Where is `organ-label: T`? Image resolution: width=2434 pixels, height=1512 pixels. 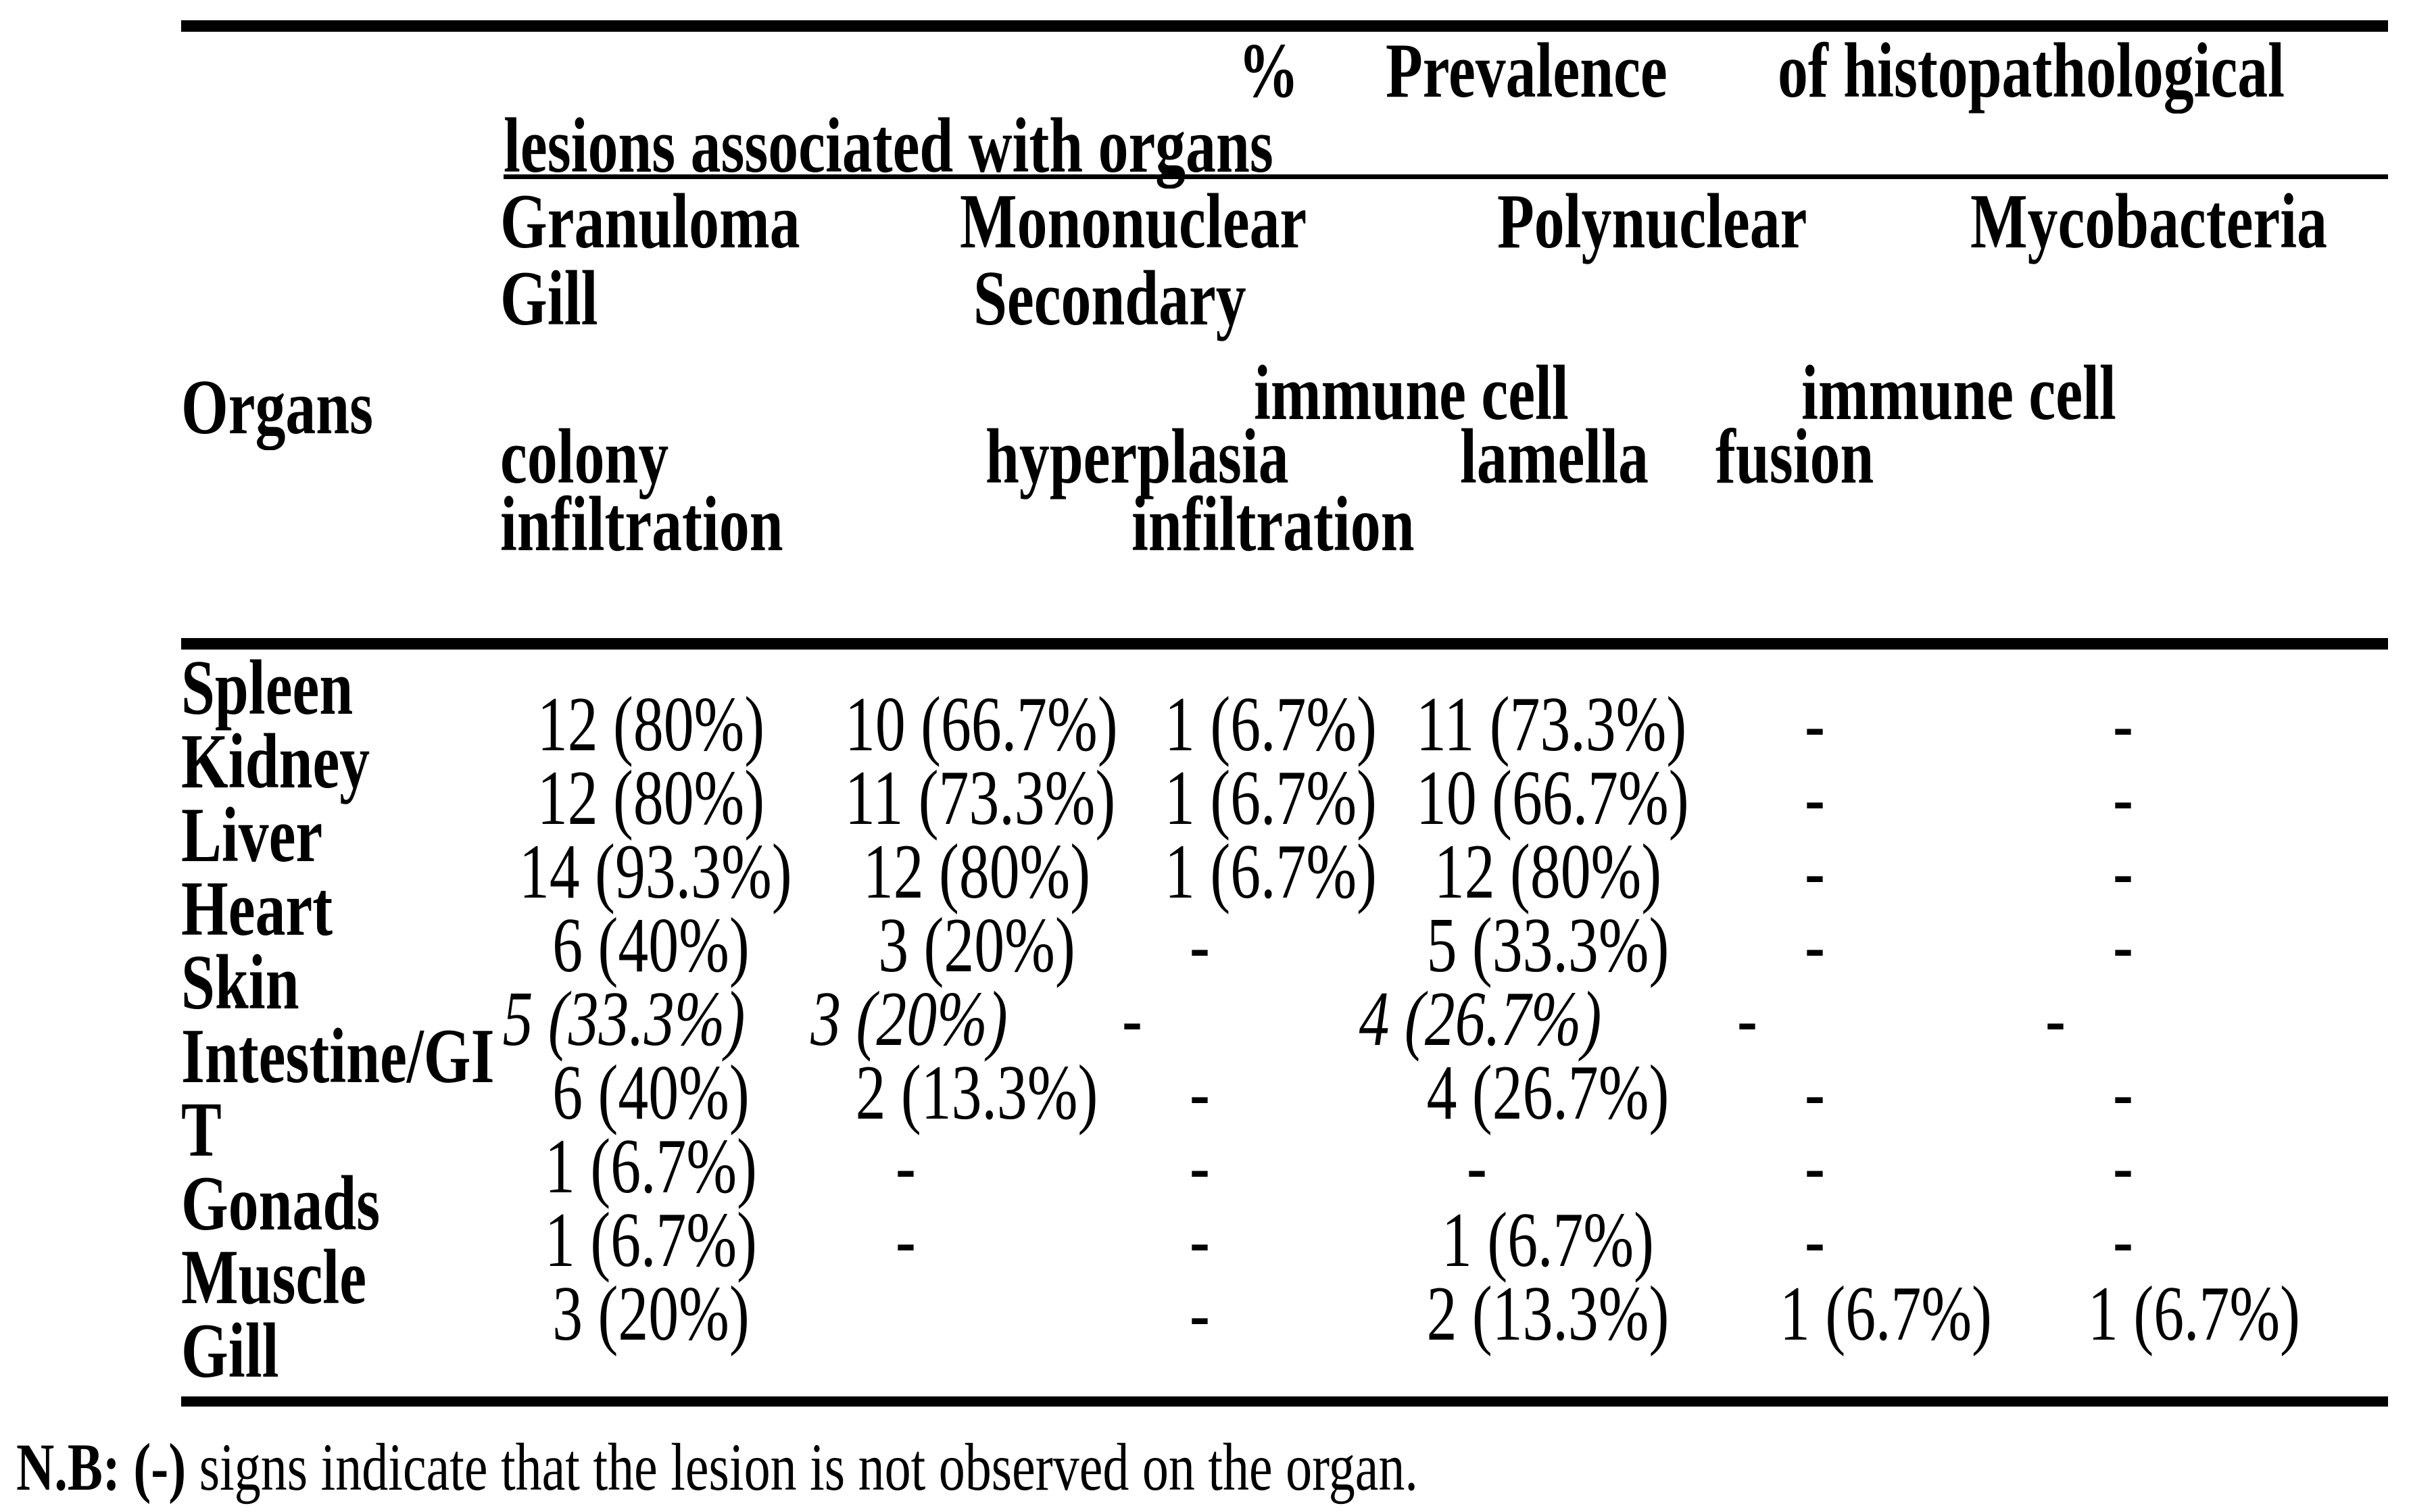
organ-label: T is located at coordinates (201, 1130).